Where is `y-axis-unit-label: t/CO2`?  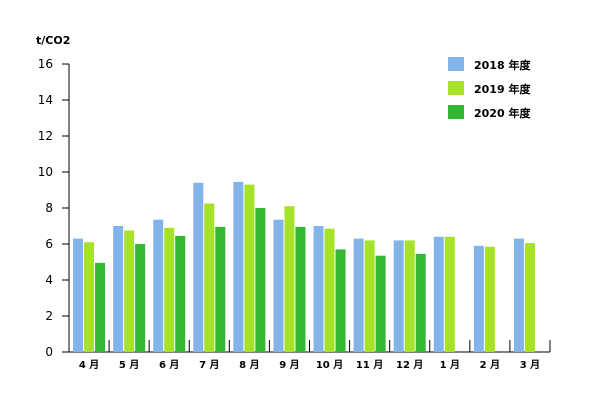
y-axis-unit-label: t/CO2 is located at coordinates (53, 40).